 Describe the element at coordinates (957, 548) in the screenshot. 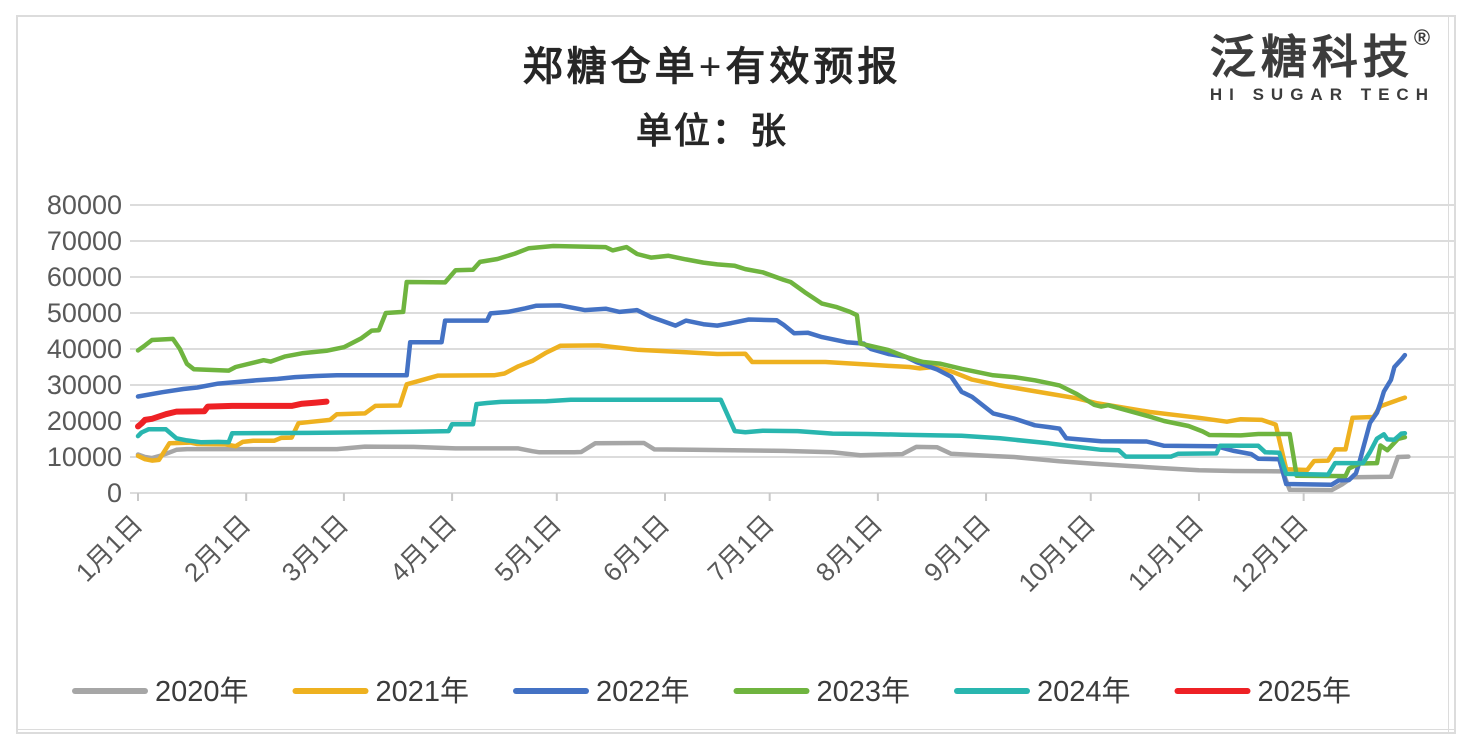

I see `x-tick-label: 9月1日` at that location.